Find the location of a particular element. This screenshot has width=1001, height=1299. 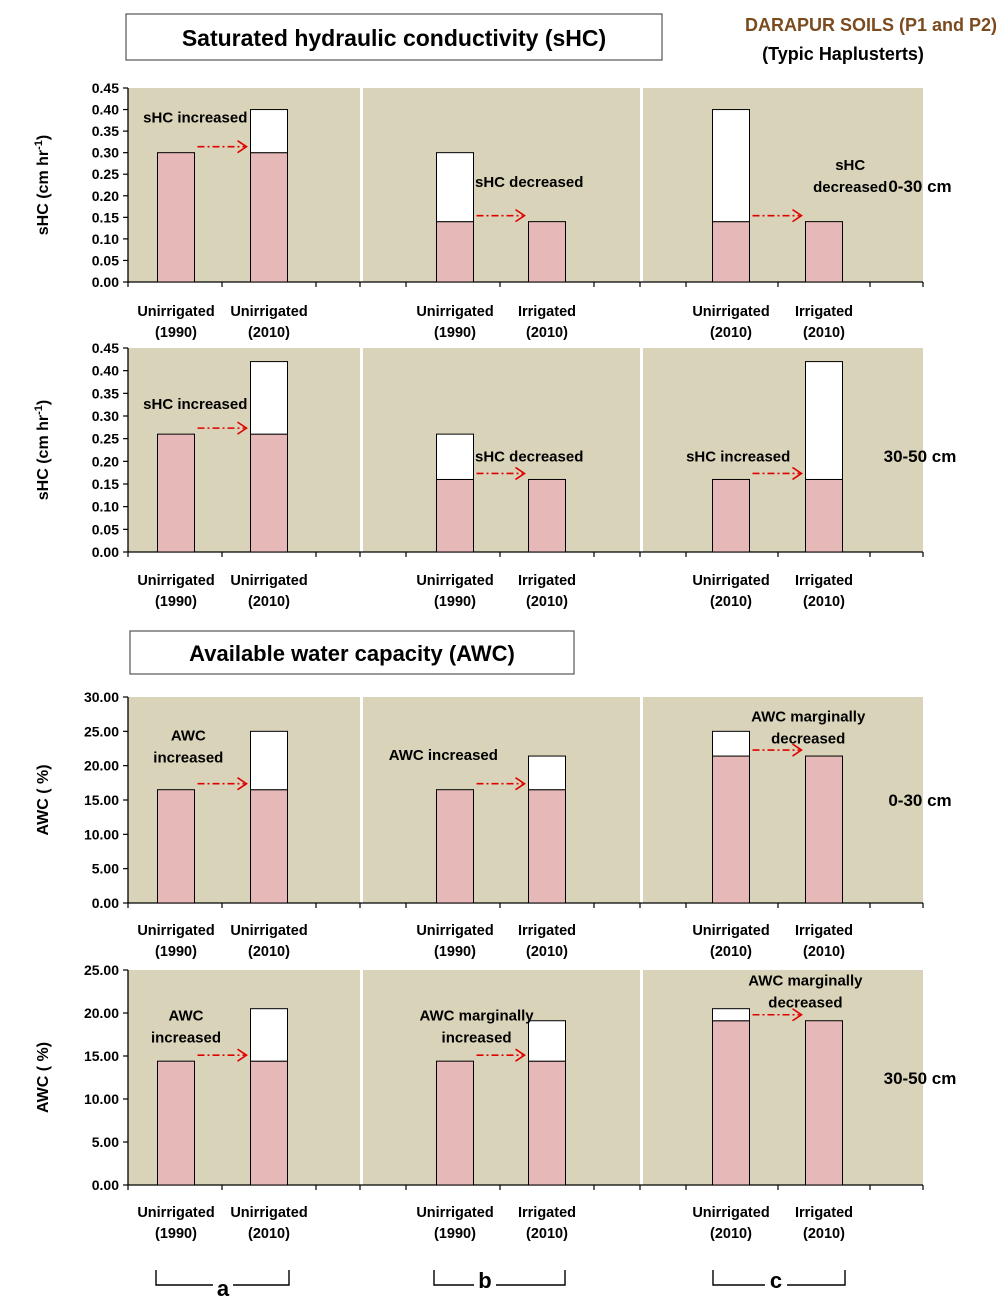

awc-section-title: Available water capacity (AWC) is located at coordinates (352, 653).